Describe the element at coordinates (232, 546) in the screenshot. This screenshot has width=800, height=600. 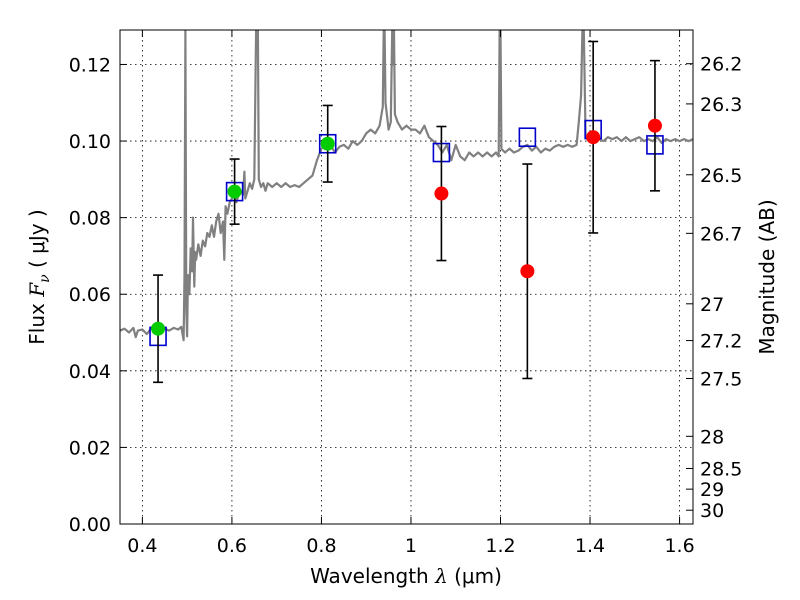
I see `x-tick-label: 0.6` at that location.